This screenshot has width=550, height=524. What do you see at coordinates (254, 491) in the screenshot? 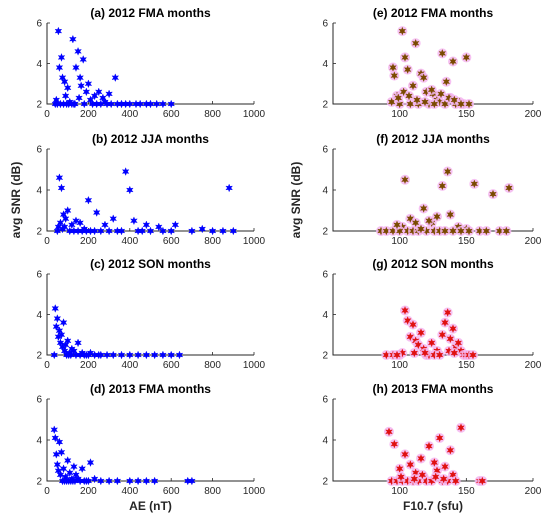
I see `panel-d-xtick-label: 1000` at bounding box center [254, 491].